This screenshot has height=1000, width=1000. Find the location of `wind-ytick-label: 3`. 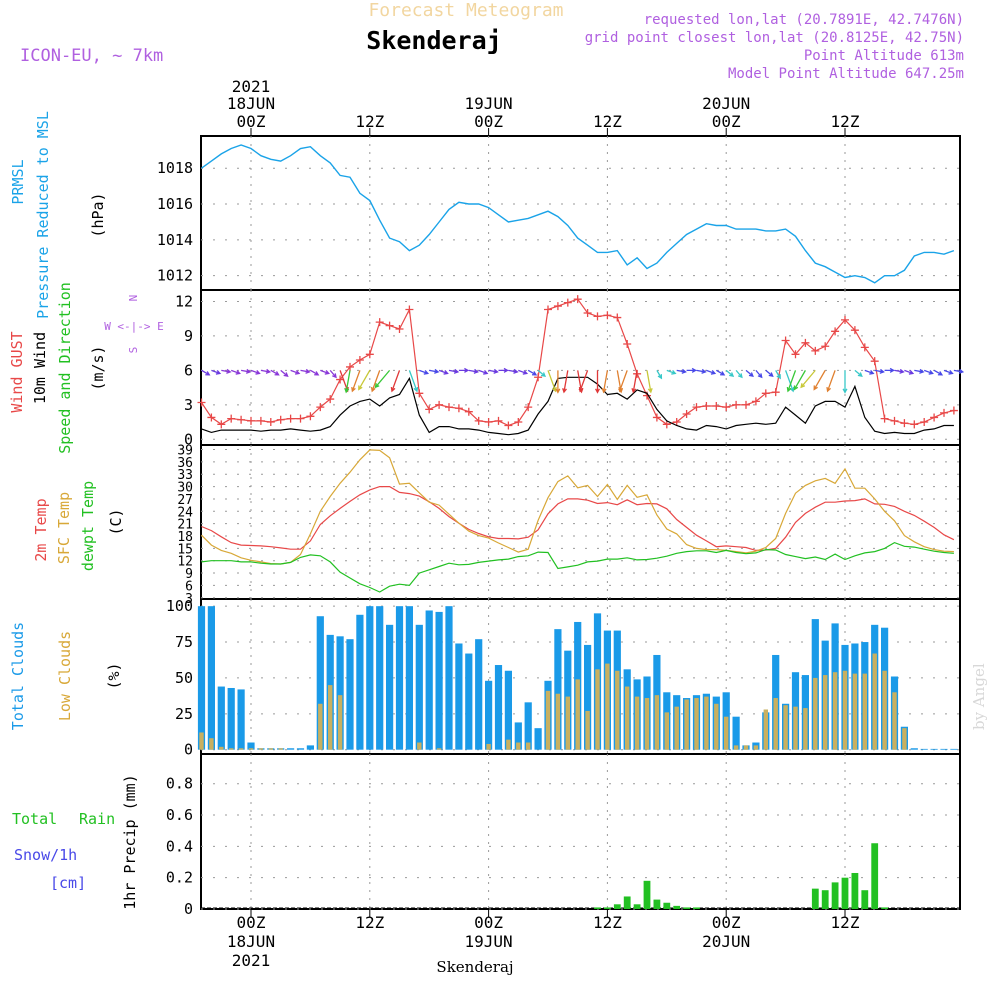

wind-ytick-label: 3 is located at coordinates (188, 405).